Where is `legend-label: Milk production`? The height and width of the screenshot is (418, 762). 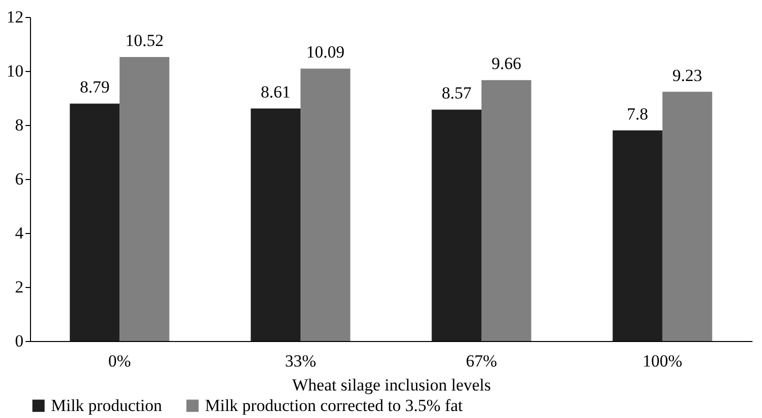 legend-label: Milk production is located at coordinates (106, 405).